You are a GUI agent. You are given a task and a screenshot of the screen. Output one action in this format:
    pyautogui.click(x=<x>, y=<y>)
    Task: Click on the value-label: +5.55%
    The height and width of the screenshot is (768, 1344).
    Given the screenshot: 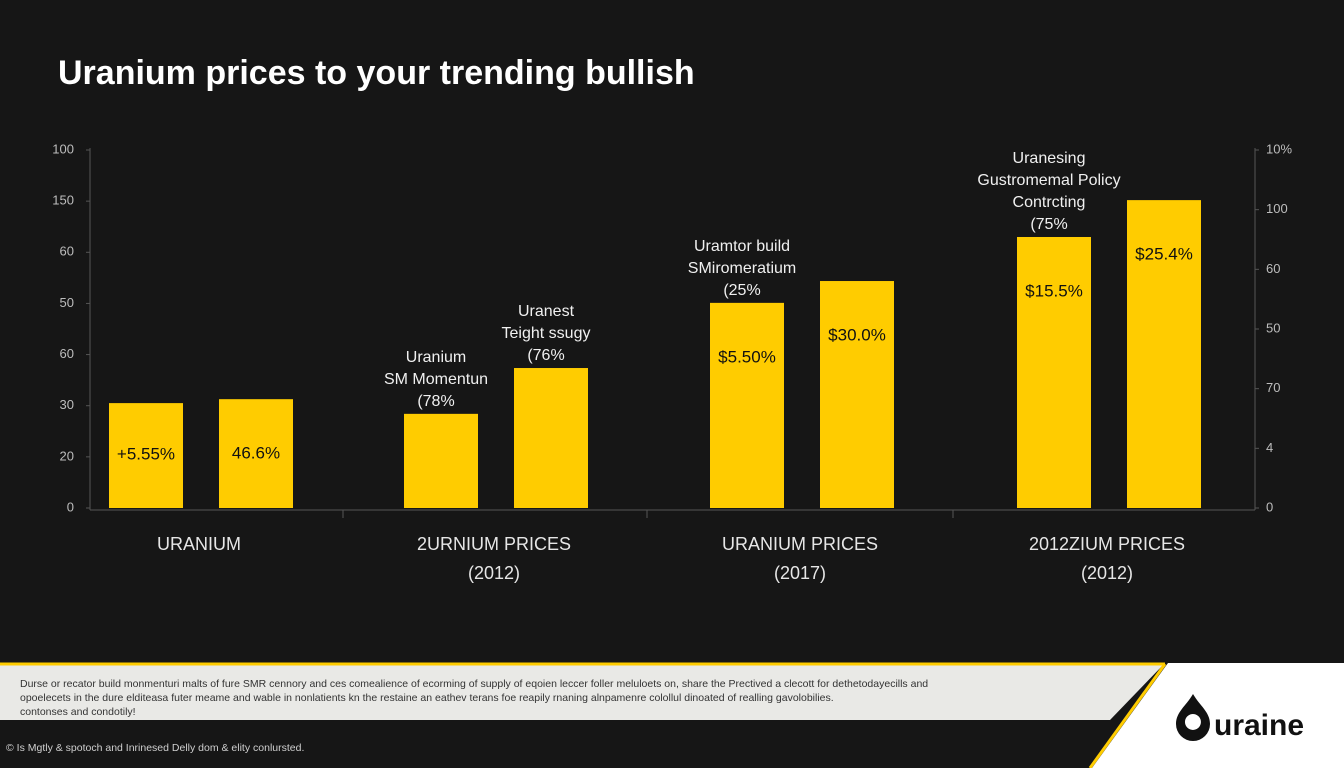 What is the action you would take?
    pyautogui.click(x=146, y=453)
    